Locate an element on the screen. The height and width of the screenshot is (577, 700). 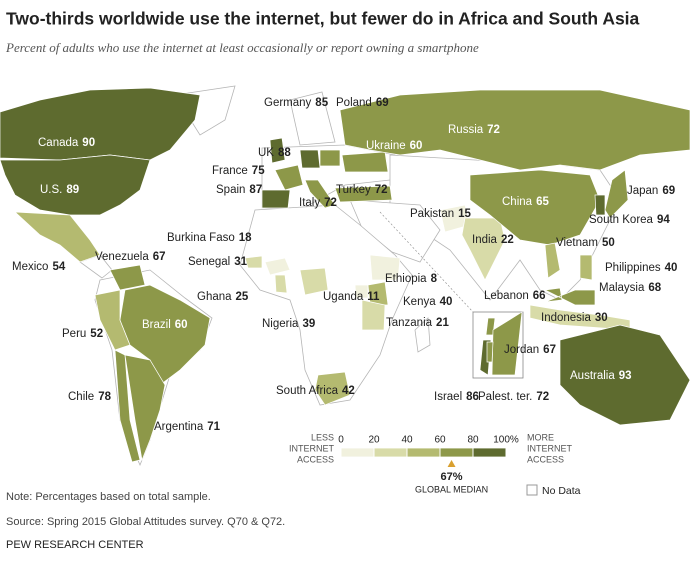
country-name: France is located at coordinates (230, 171).